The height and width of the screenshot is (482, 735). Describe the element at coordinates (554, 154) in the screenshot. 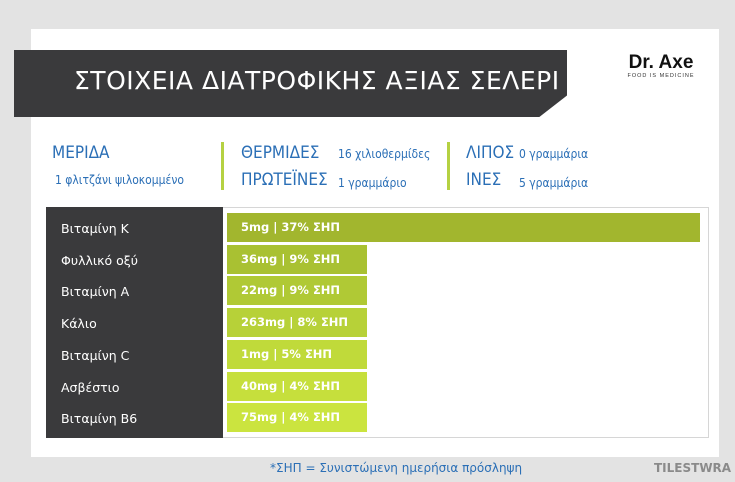

I see `fat-value: 0 γραμμάρια` at that location.